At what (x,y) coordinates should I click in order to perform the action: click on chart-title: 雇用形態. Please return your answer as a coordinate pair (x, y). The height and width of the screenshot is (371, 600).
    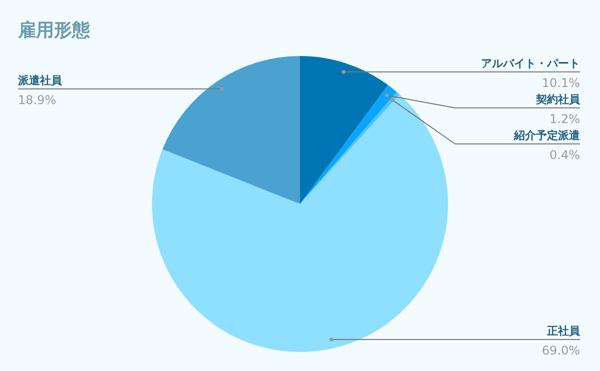
    Looking at the image, I should click on (54, 30).